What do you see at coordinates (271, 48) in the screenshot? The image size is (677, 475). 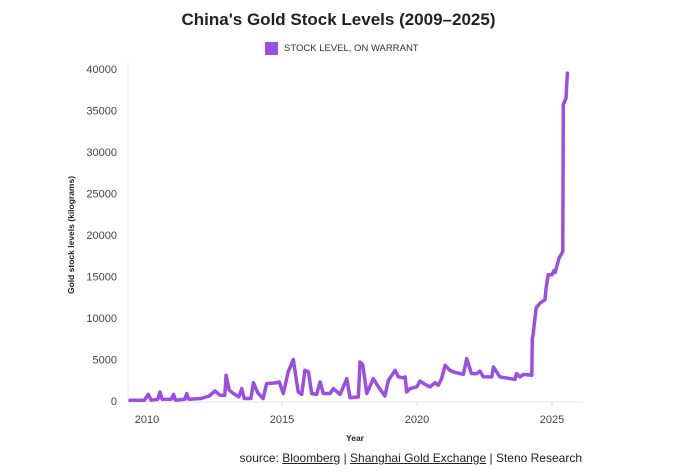 I see `legend-swatch` at bounding box center [271, 48].